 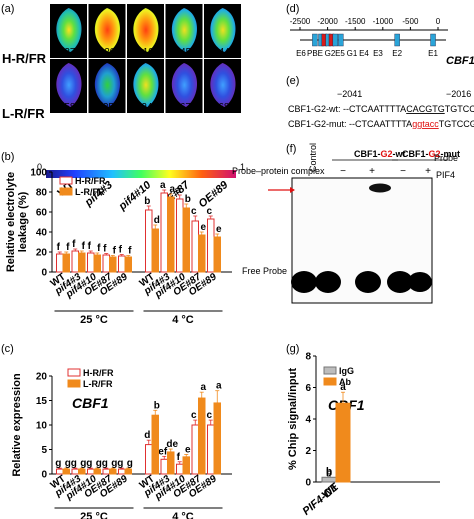 What do you see at coordinates (314, 109) in the screenshot?
I see `seq-wt-label: CBF1-G2-wt:` at bounding box center [314, 109].